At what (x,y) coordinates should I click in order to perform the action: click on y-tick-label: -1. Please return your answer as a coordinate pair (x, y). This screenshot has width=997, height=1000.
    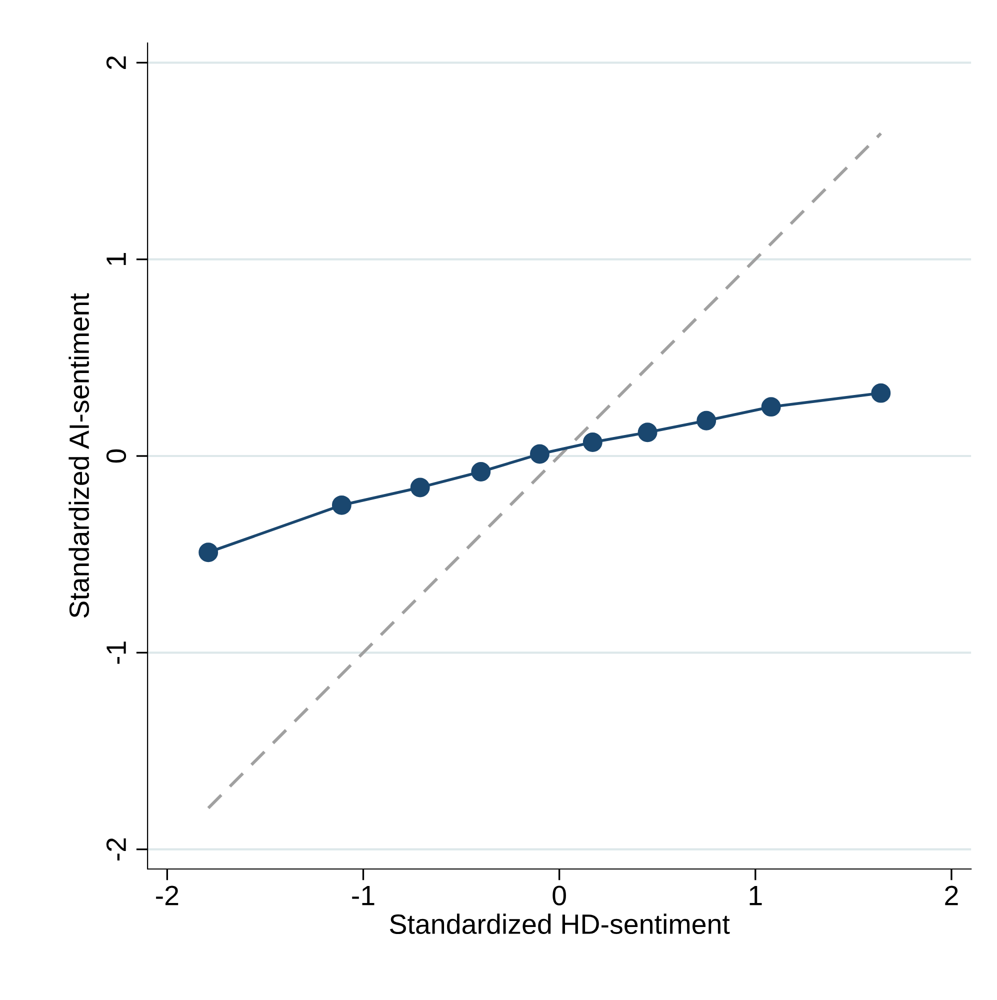
    Looking at the image, I should click on (116, 653).